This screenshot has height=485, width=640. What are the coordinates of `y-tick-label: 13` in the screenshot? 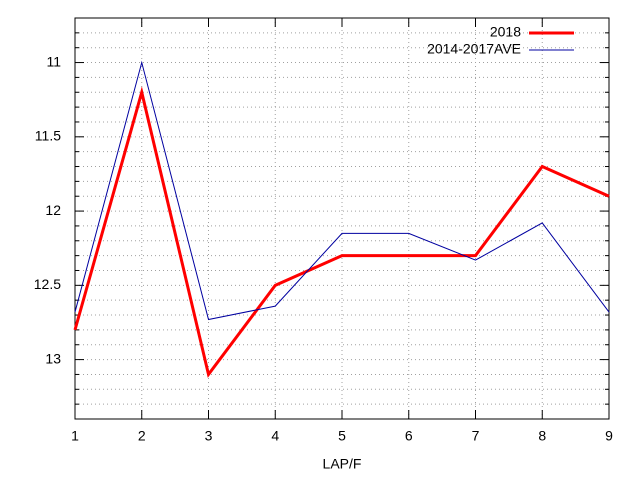 It's located at (53, 358).